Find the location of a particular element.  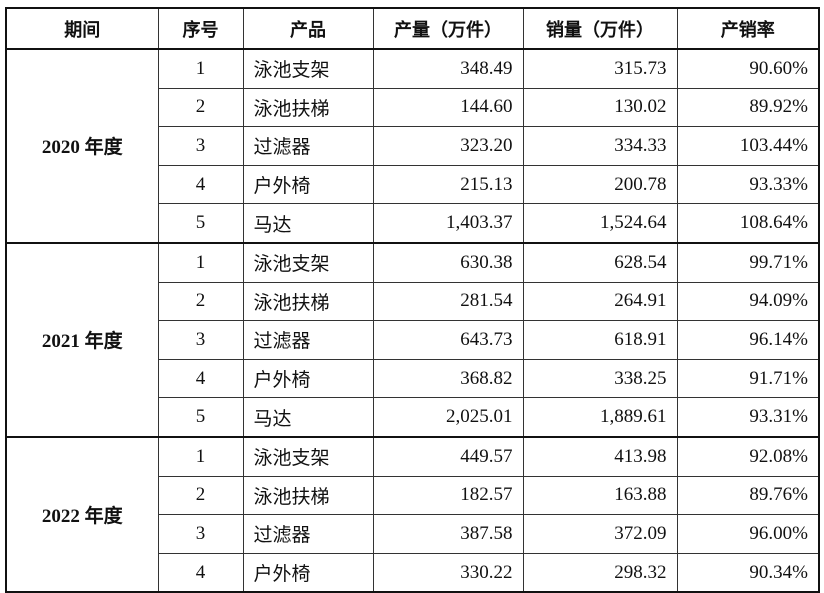

sales-cell: 628.54 is located at coordinates (600, 262).